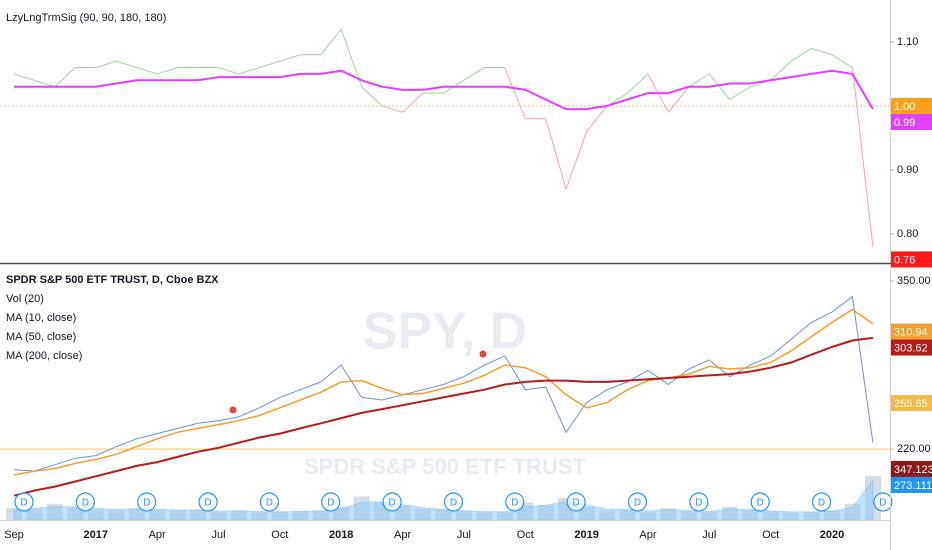 This screenshot has height=550, width=932. Describe the element at coordinates (96, 535) in the screenshot. I see `x-tick-label: 2017` at that location.